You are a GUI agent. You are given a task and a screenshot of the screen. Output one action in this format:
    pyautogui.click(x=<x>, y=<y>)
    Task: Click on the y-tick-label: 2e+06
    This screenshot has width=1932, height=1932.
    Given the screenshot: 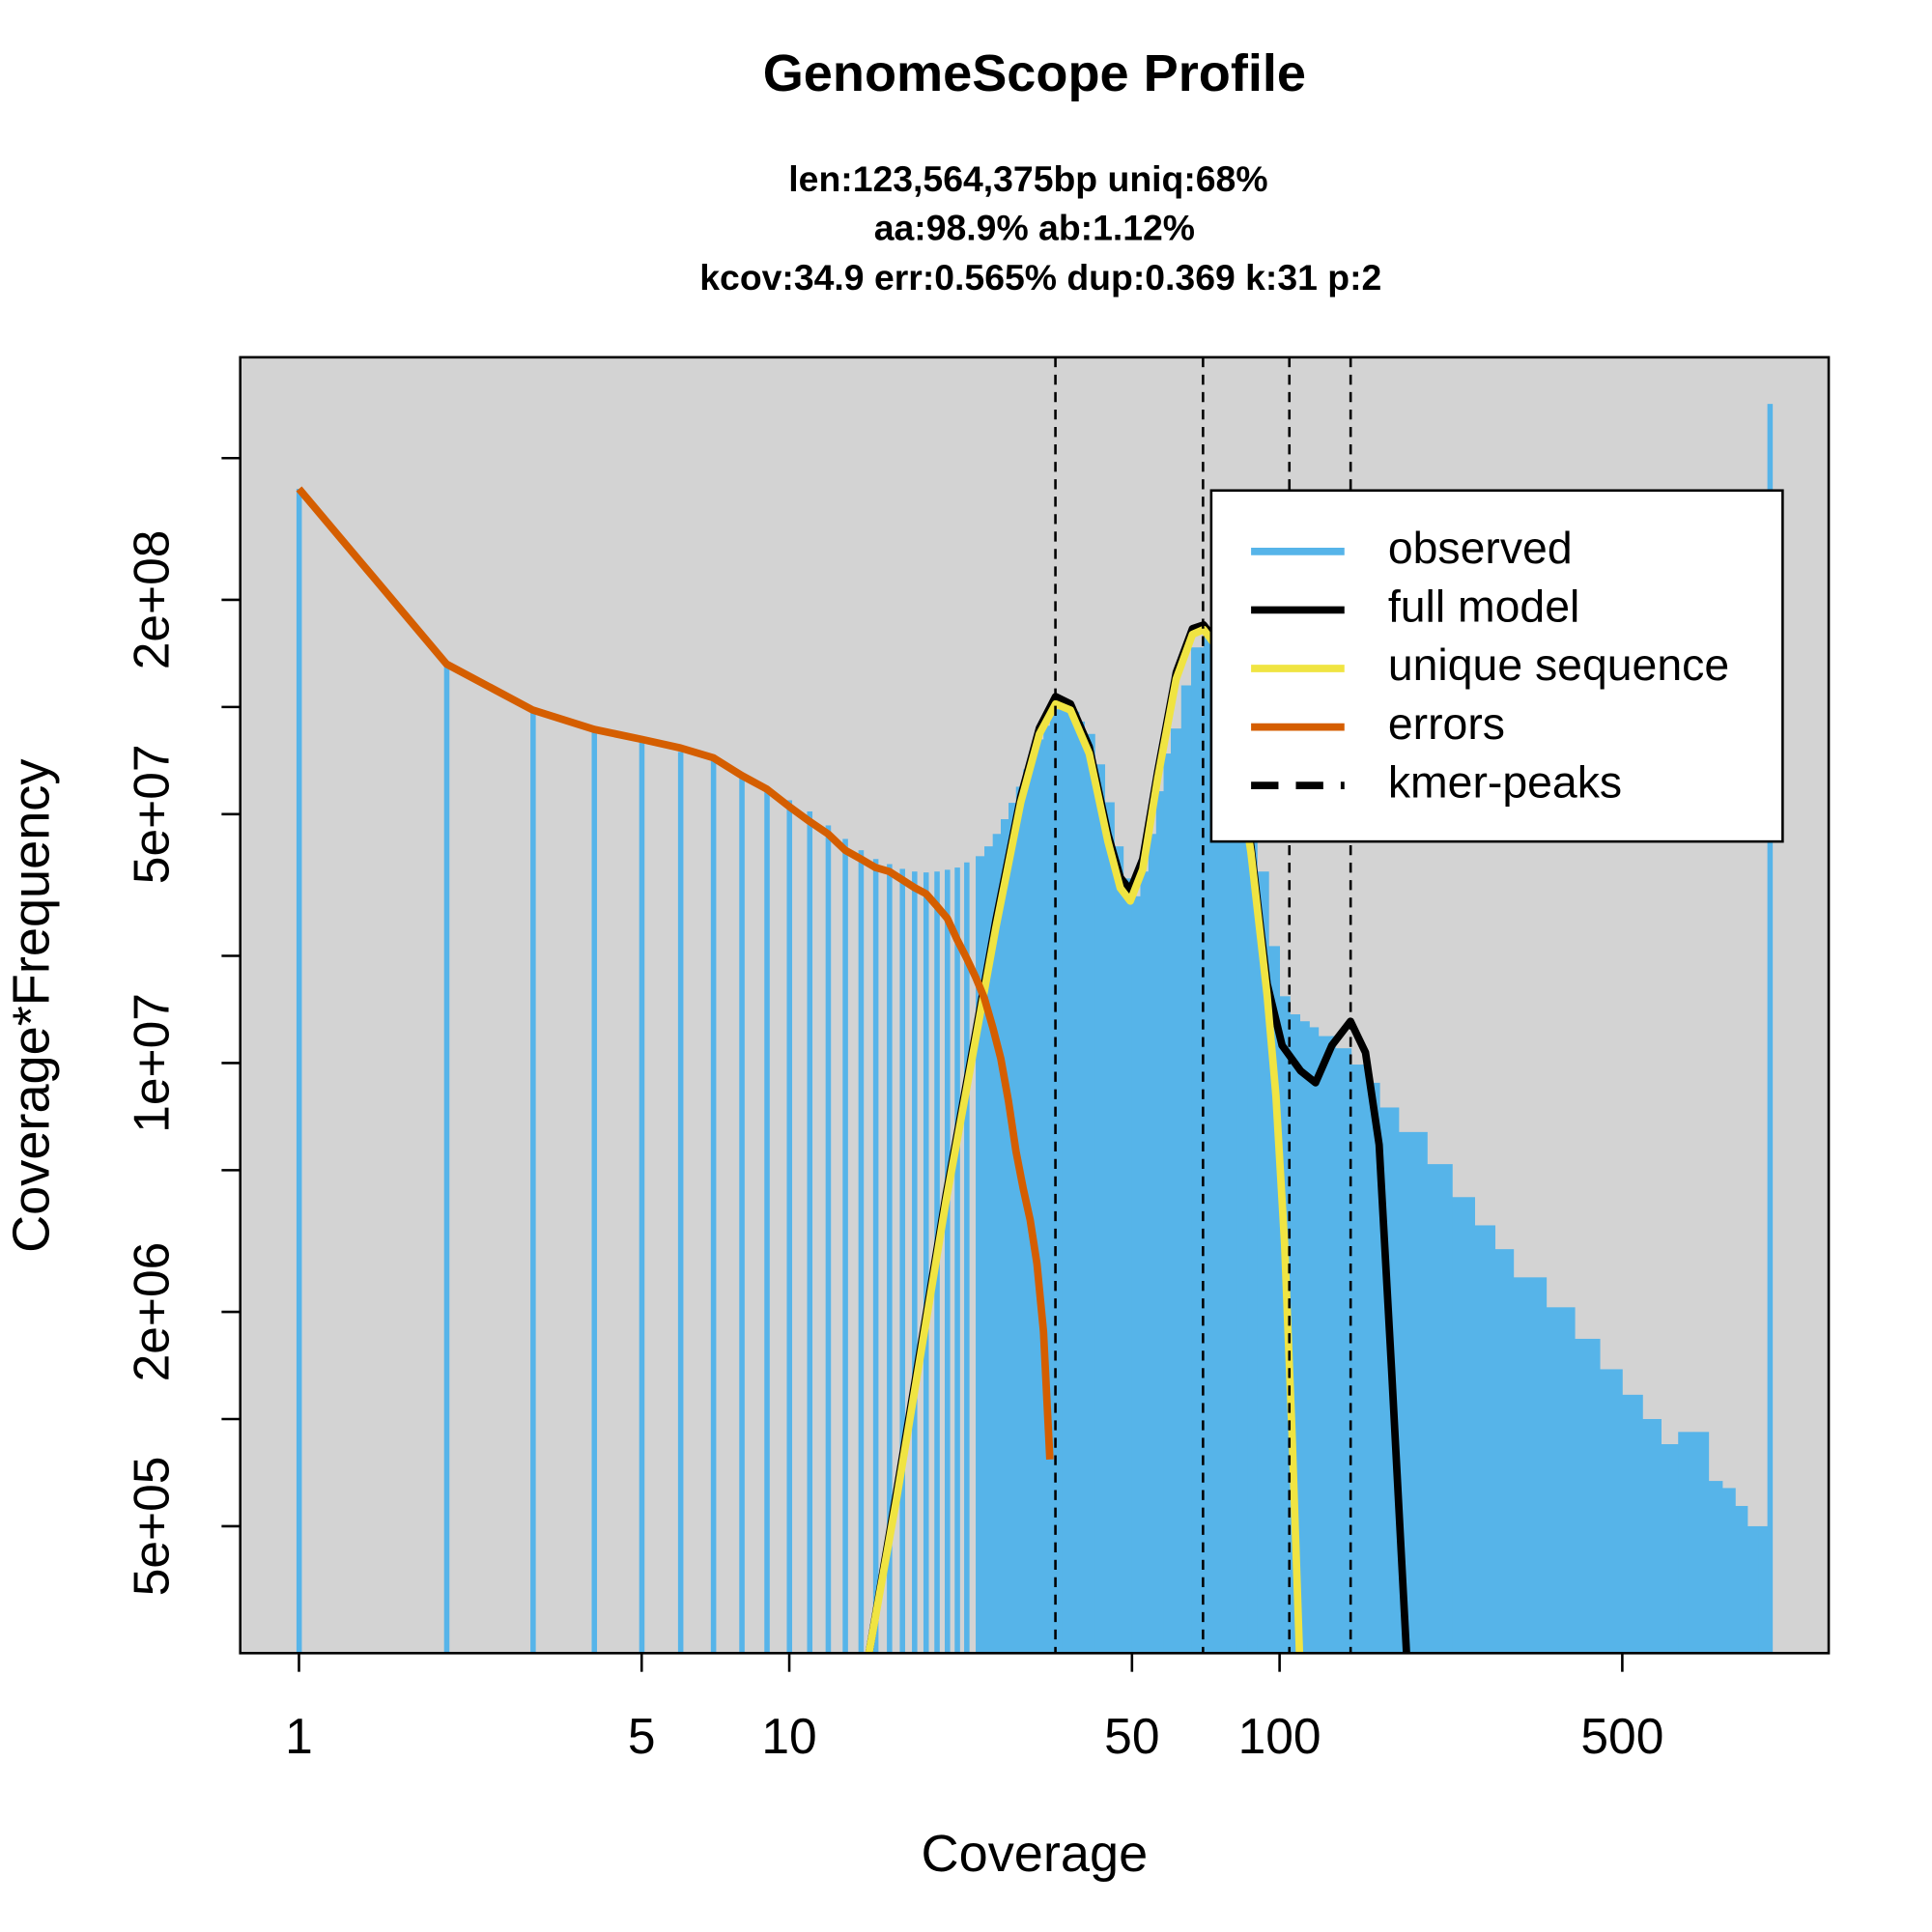 What is the action you would take?
    pyautogui.click(x=152, y=1312)
    